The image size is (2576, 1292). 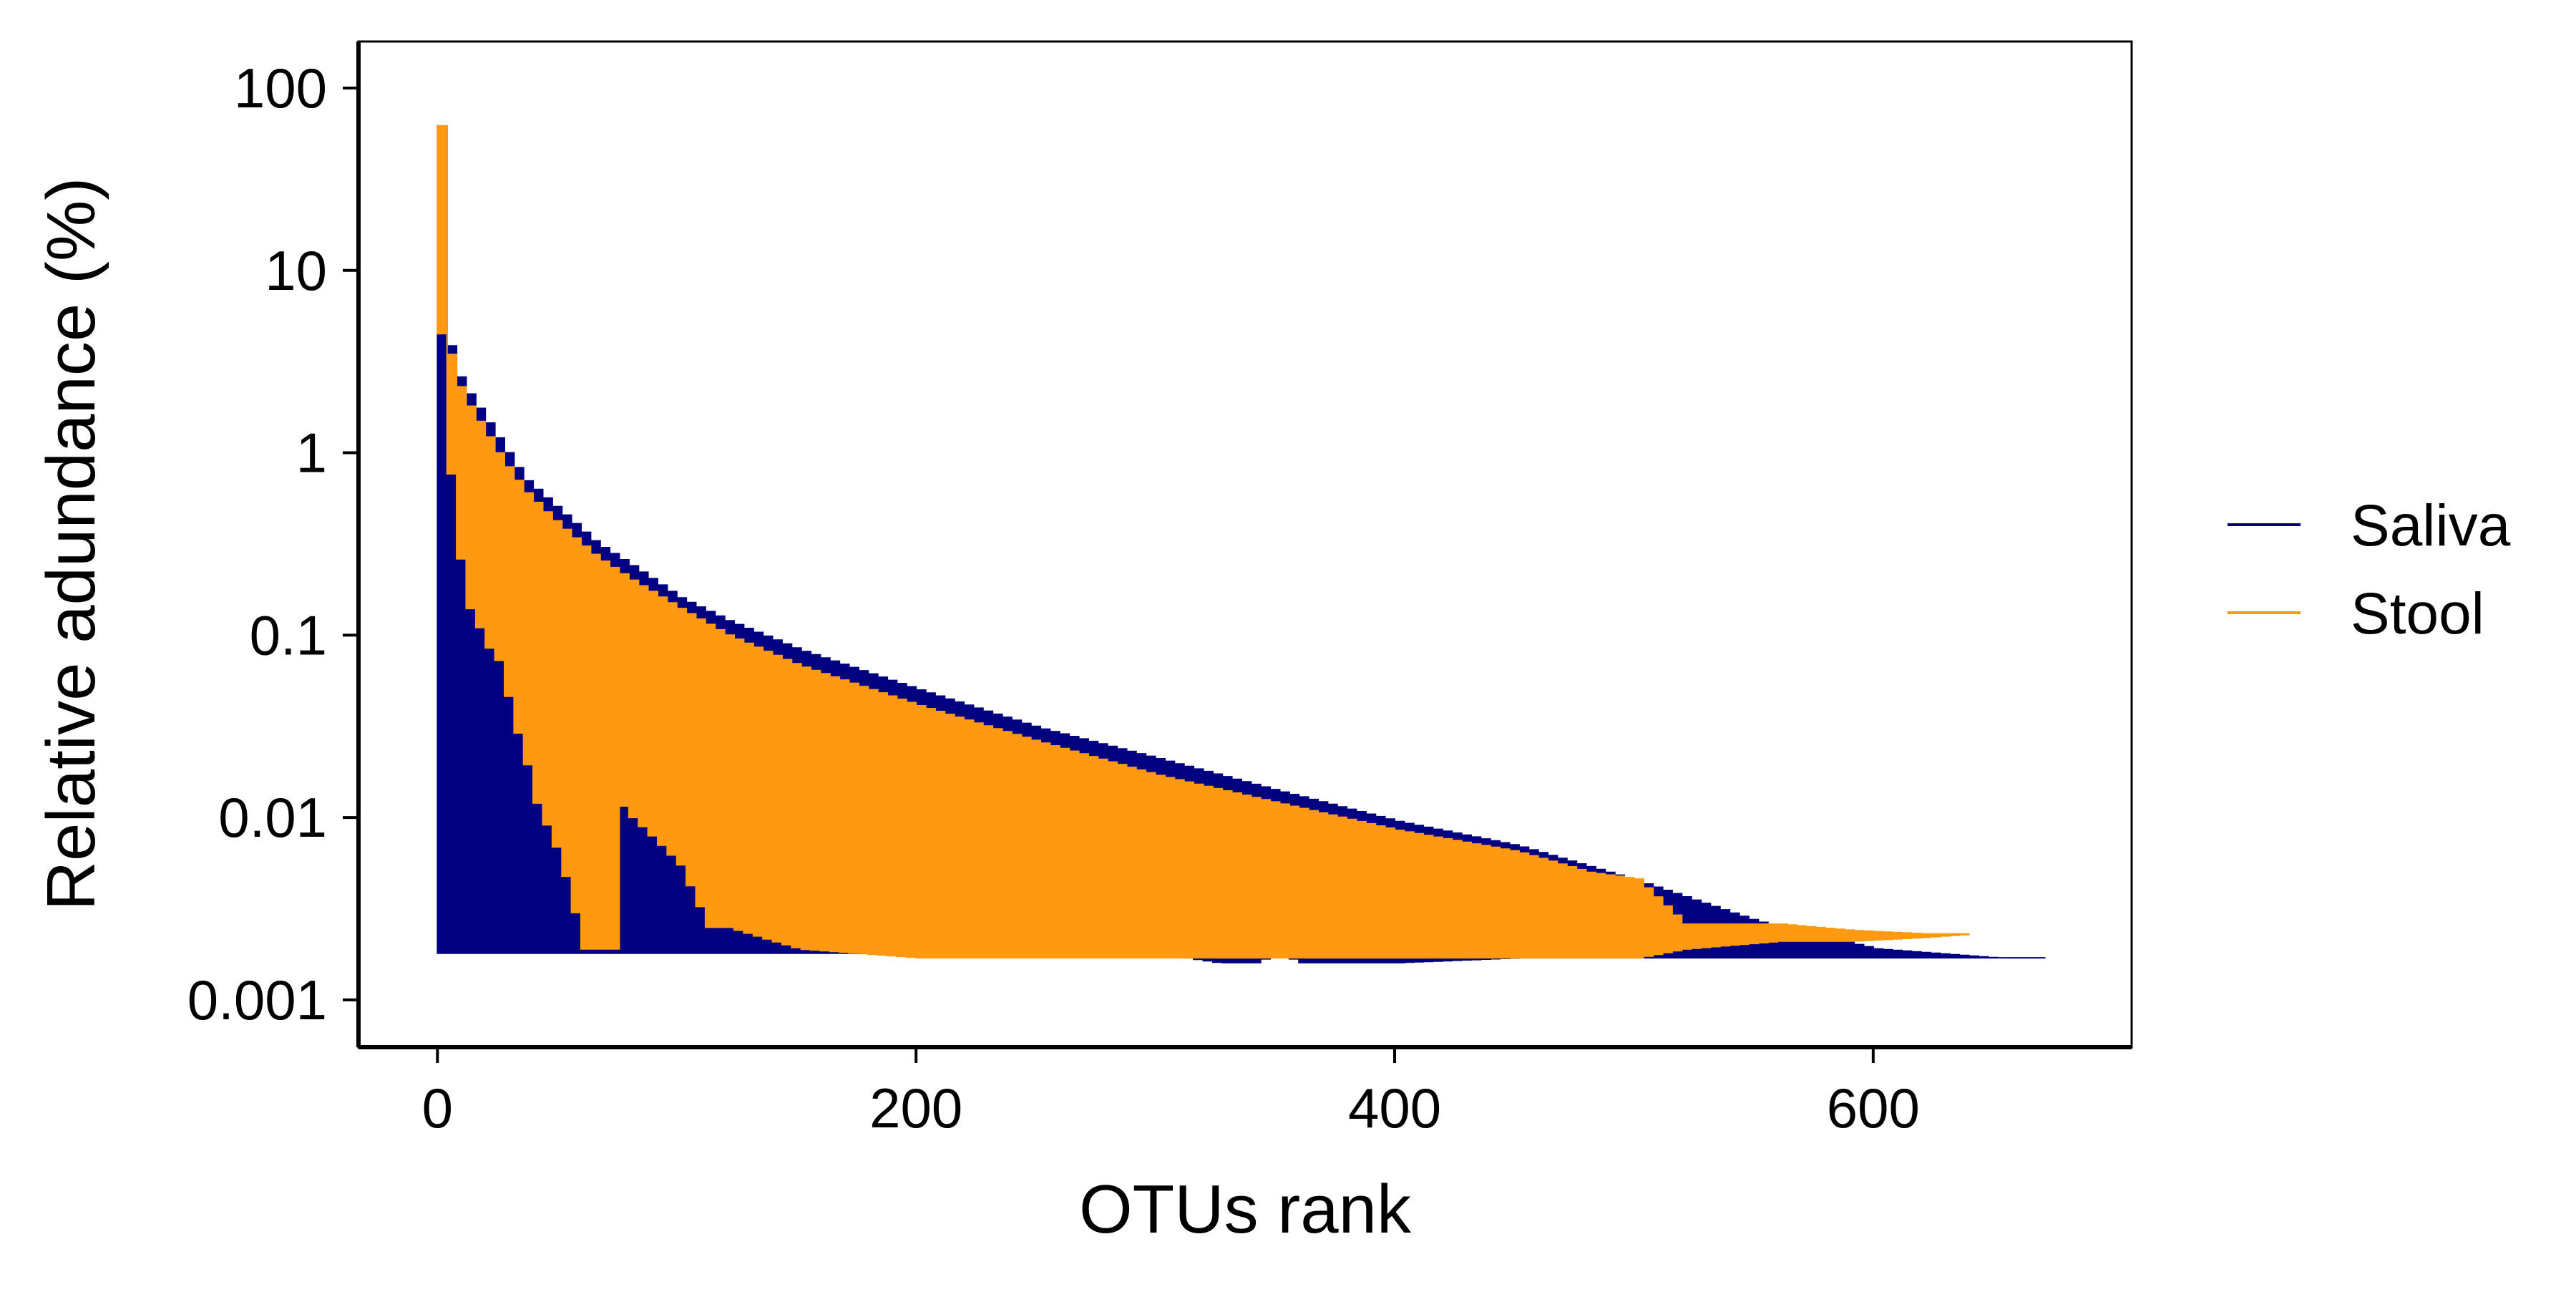 I want to click on x-tick-label: 0, so click(x=437, y=1108).